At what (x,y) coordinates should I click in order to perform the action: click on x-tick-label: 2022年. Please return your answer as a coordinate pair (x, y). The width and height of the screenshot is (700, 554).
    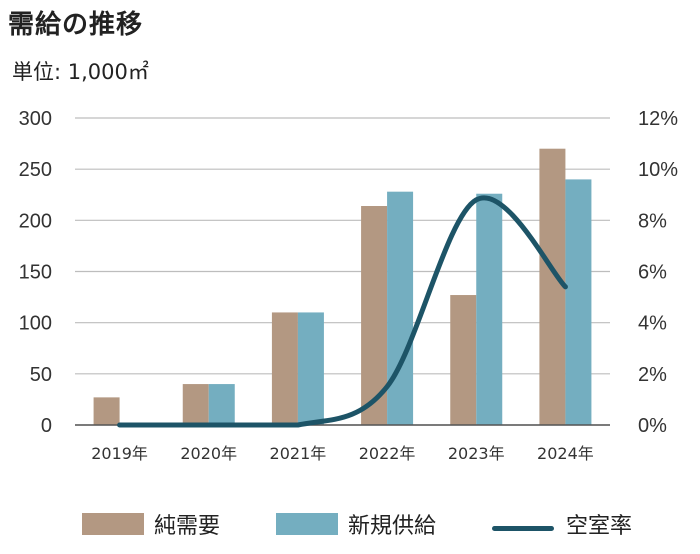
    Looking at the image, I should click on (387, 453).